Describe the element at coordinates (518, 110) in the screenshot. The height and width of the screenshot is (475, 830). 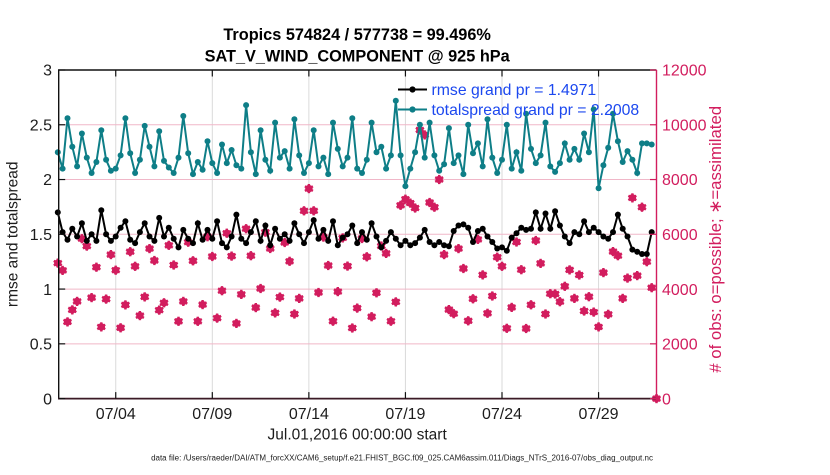
I see `legend-entry-totalspread: totalspread grand pr = 2.2008` at that location.